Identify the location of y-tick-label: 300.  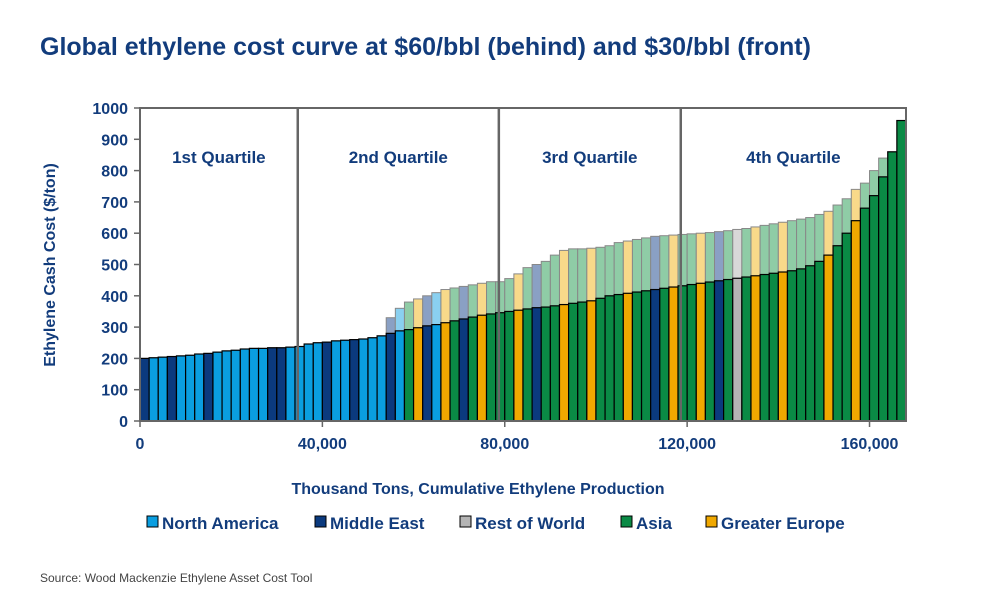
(114, 328).